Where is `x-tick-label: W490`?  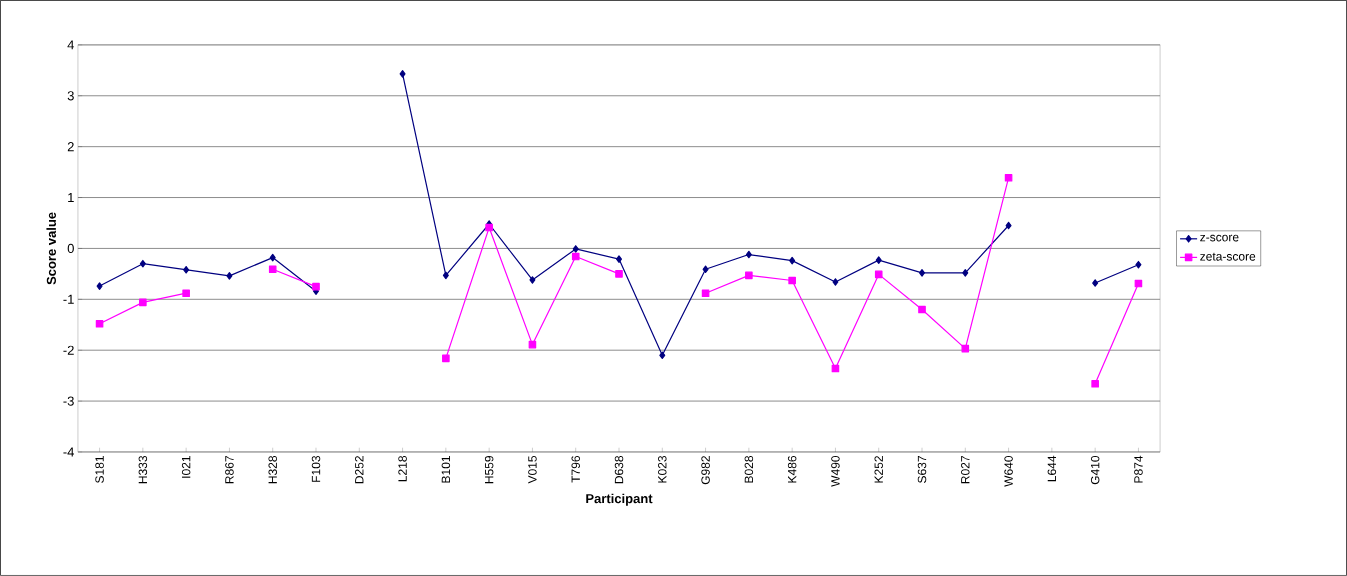 x-tick-label: W490 is located at coordinates (835, 471).